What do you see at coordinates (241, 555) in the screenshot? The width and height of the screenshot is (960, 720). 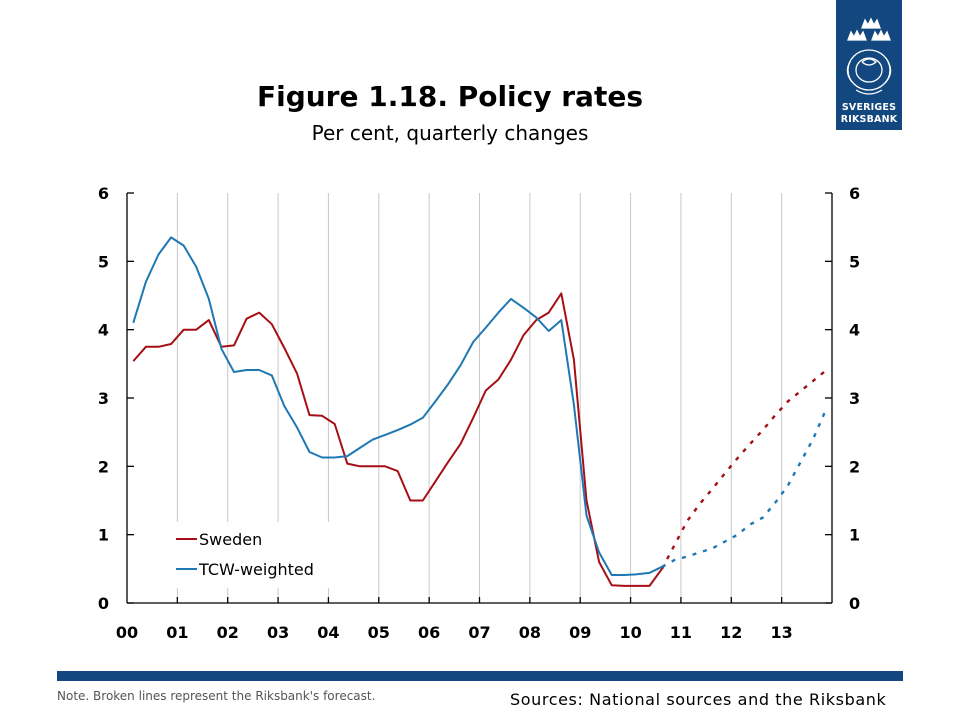 I see `legend-box` at bounding box center [241, 555].